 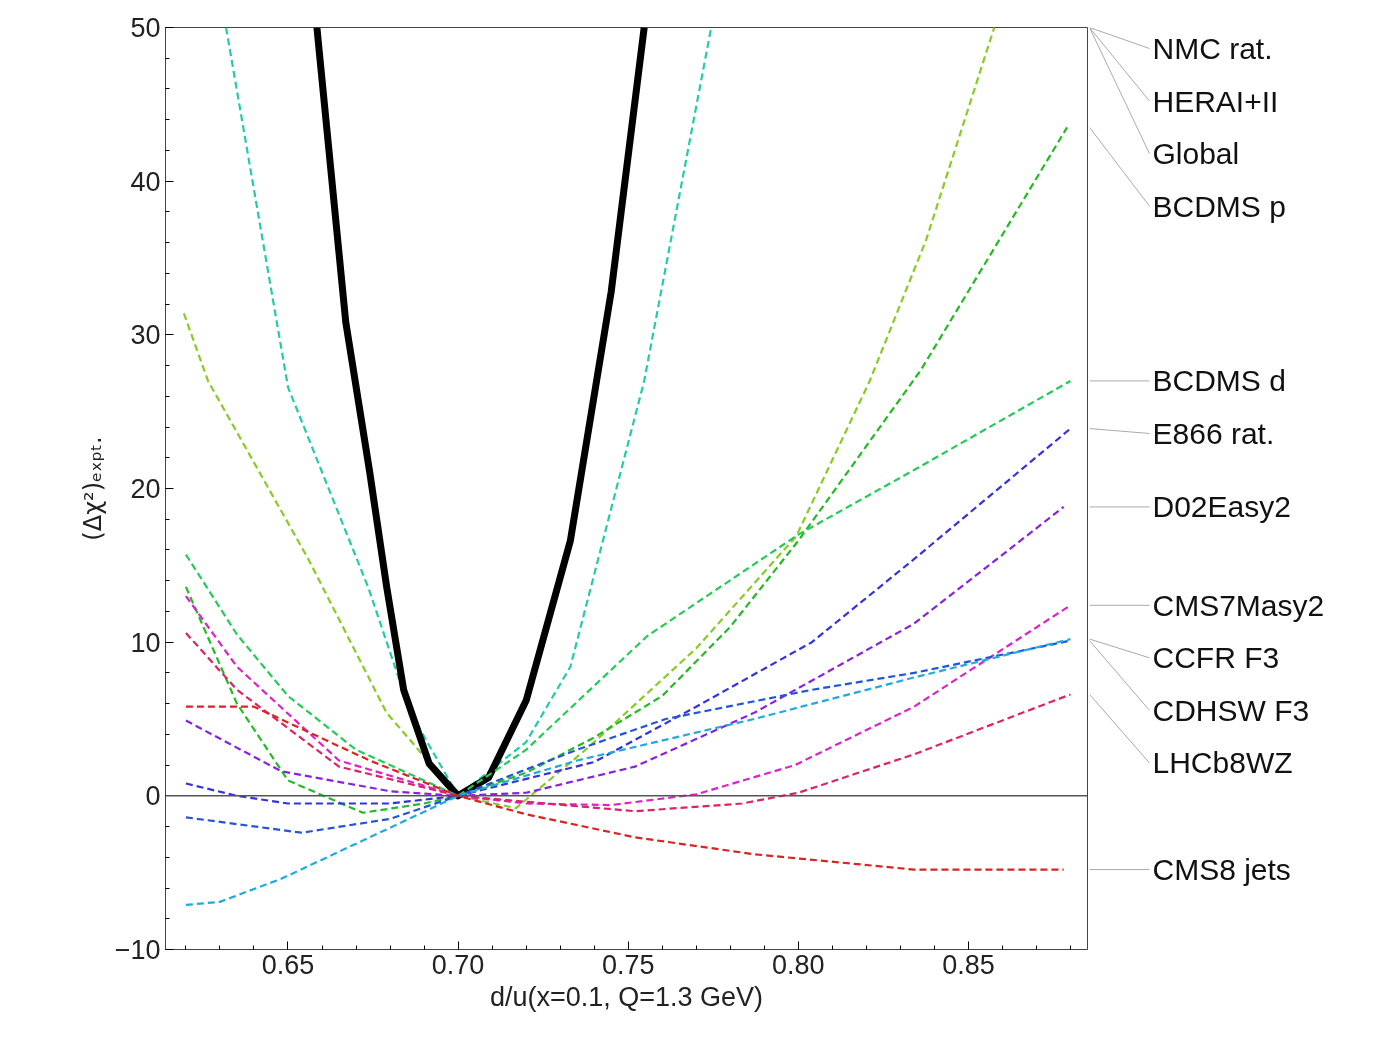 I want to click on x-tick-label: 0.65, so click(x=288, y=964).